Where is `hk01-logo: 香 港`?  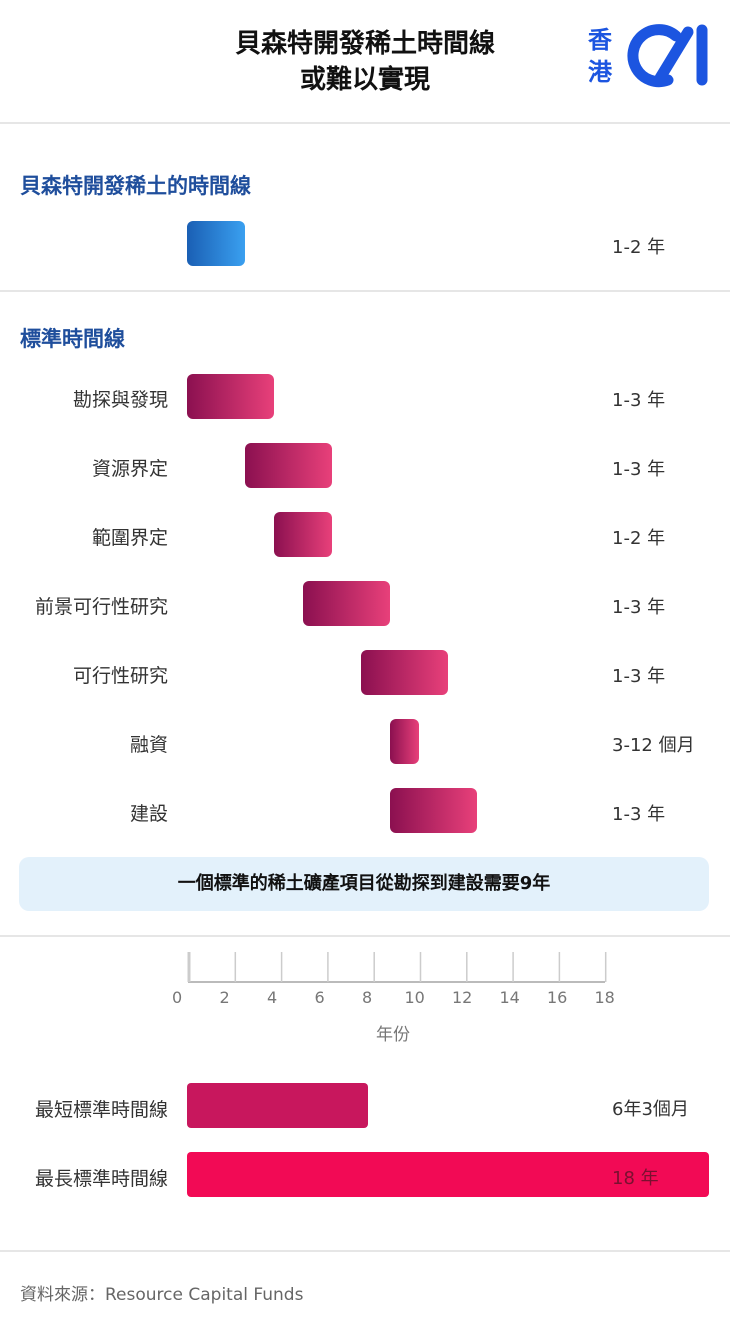
hk01-logo: 香 港 is located at coordinates (650, 55).